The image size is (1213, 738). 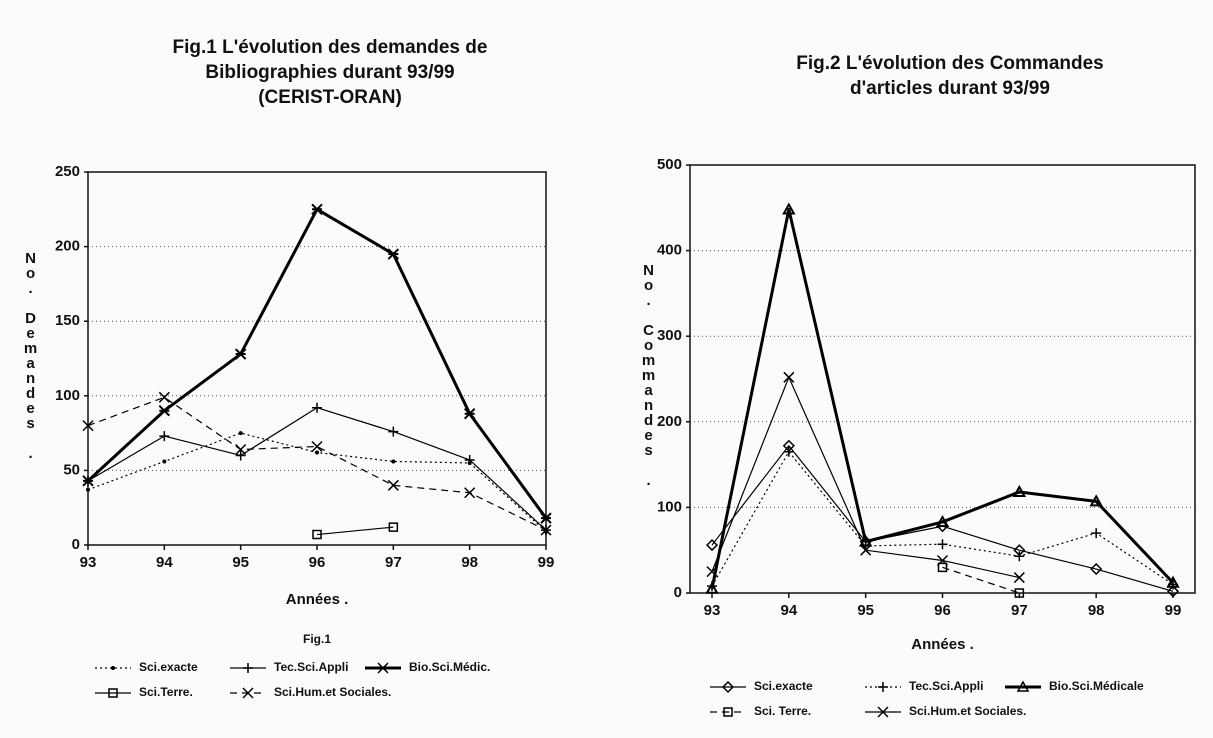 What do you see at coordinates (782, 711) in the screenshot?
I see `legend-label: Sci. Terre.` at bounding box center [782, 711].